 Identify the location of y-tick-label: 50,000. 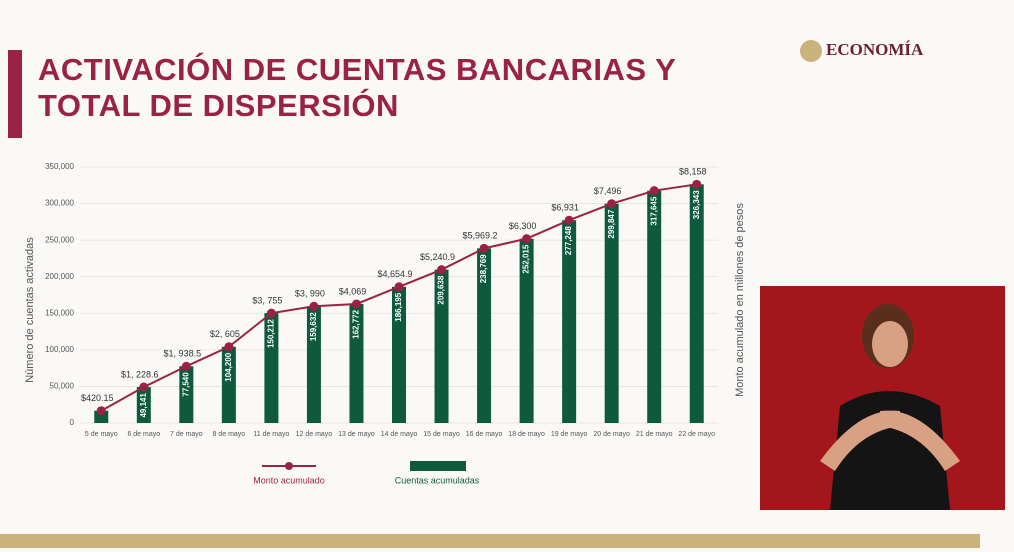
(62, 386).